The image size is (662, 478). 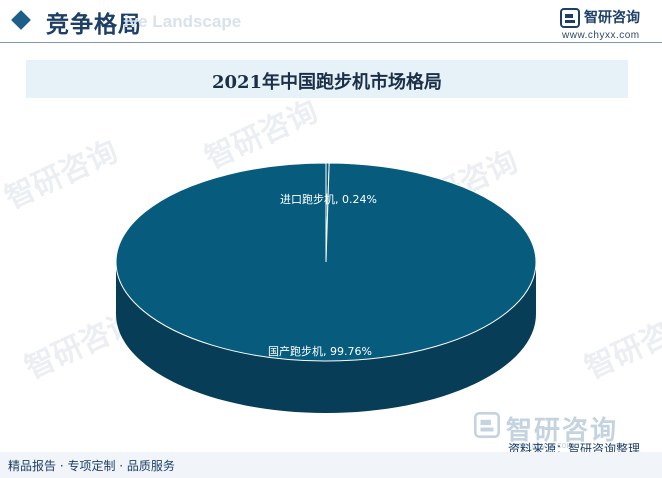 I want to click on section-title: 竞争格局, so click(x=94, y=25).